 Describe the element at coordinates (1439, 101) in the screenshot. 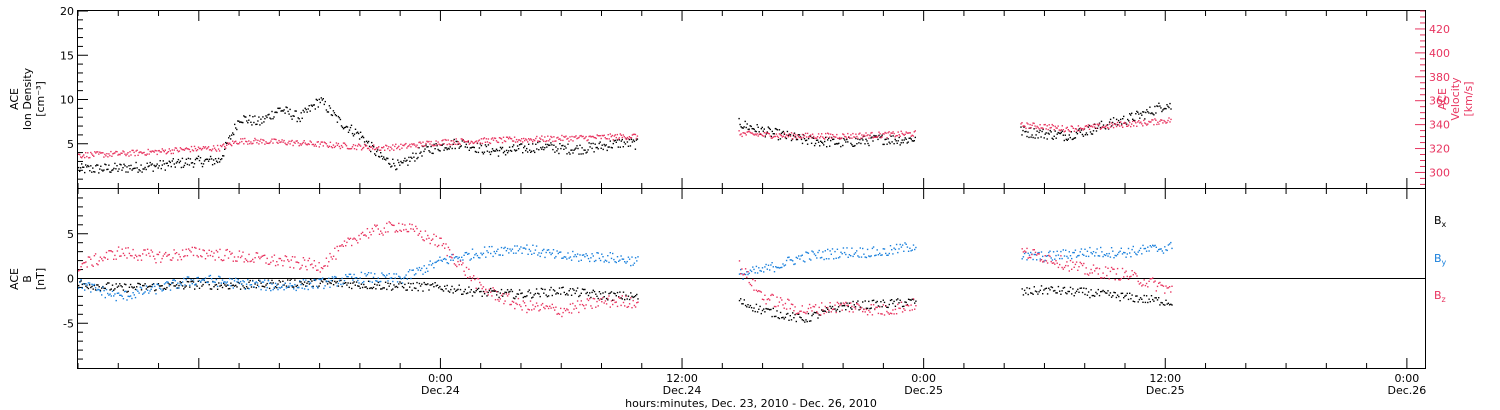

I see `velocity-tick-label: 360` at that location.